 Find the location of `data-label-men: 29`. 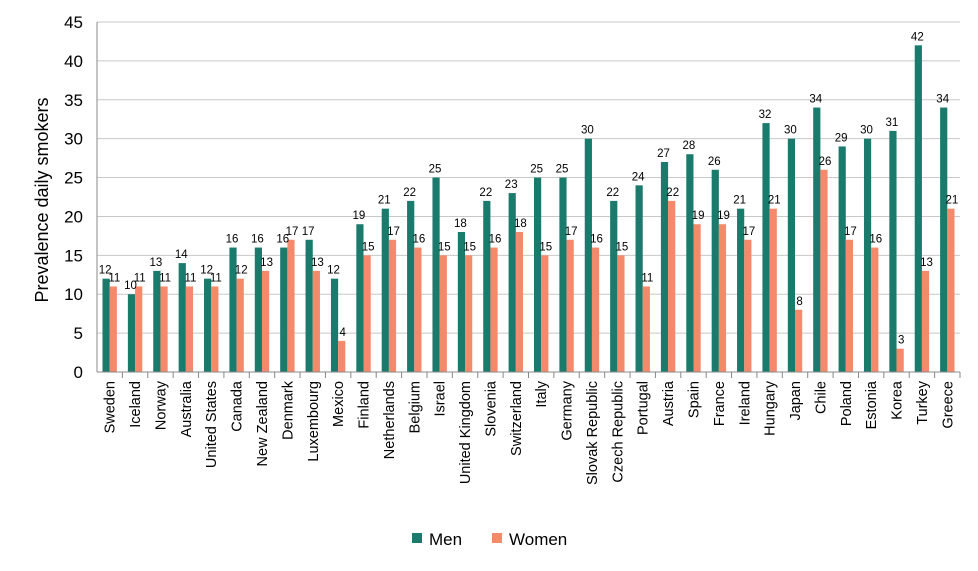

data-label-men: 29 is located at coordinates (841, 138).